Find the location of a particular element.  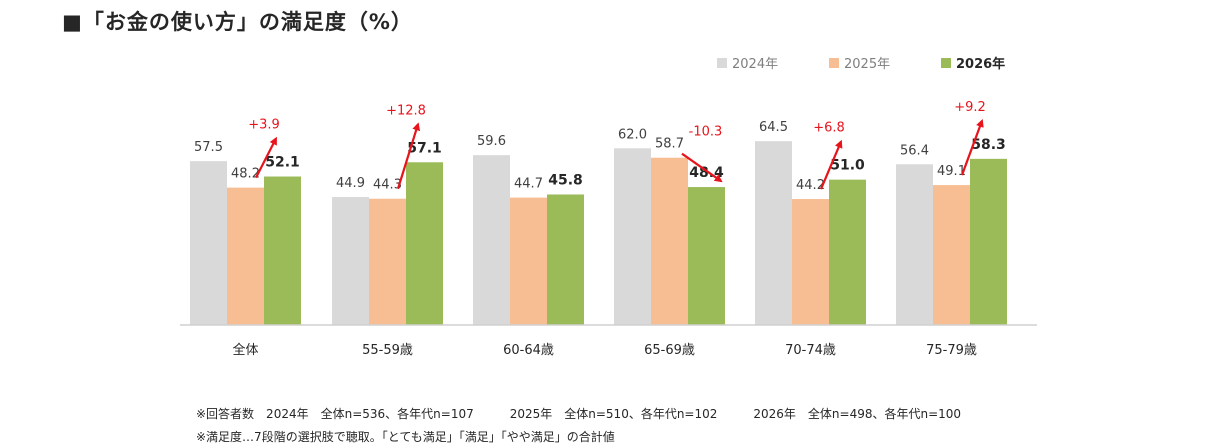

change-label-3: -10.3 is located at coordinates (706, 132).